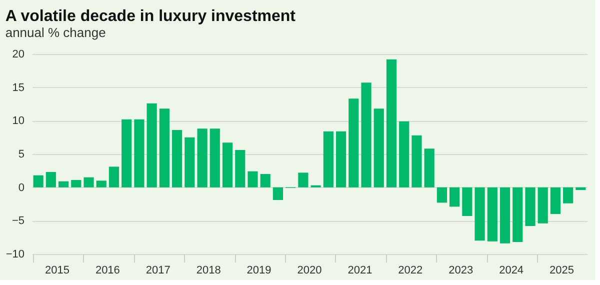 Image resolution: width=600 pixels, height=285 pixels. What do you see at coordinates (15, 254) in the screenshot?
I see `y-tick-label: −10` at bounding box center [15, 254].